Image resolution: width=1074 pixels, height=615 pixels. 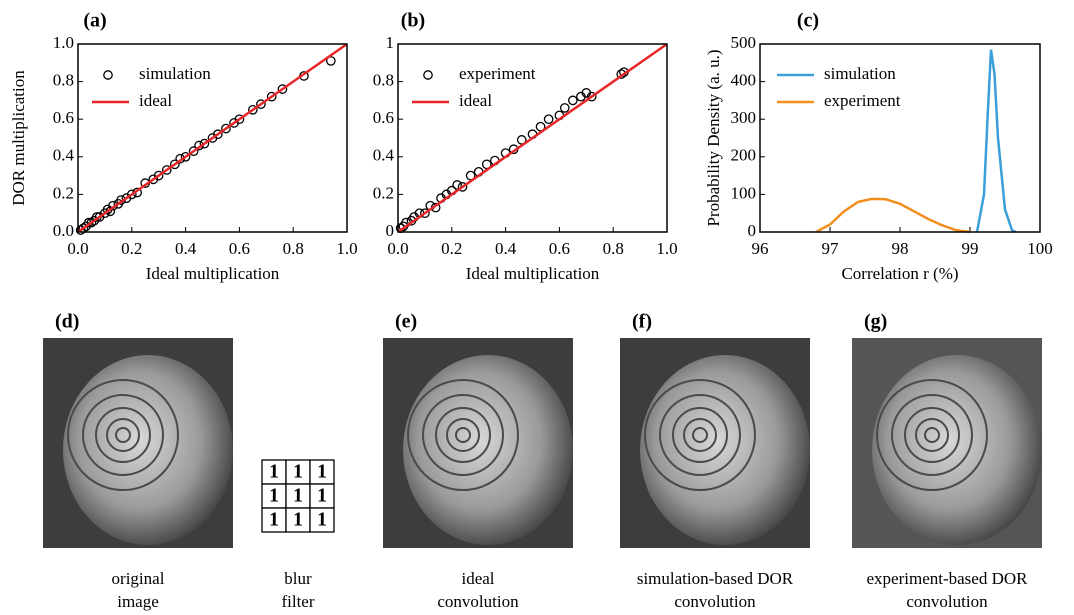 I want to click on x-tick-label: 0.2, so click(x=451, y=248).